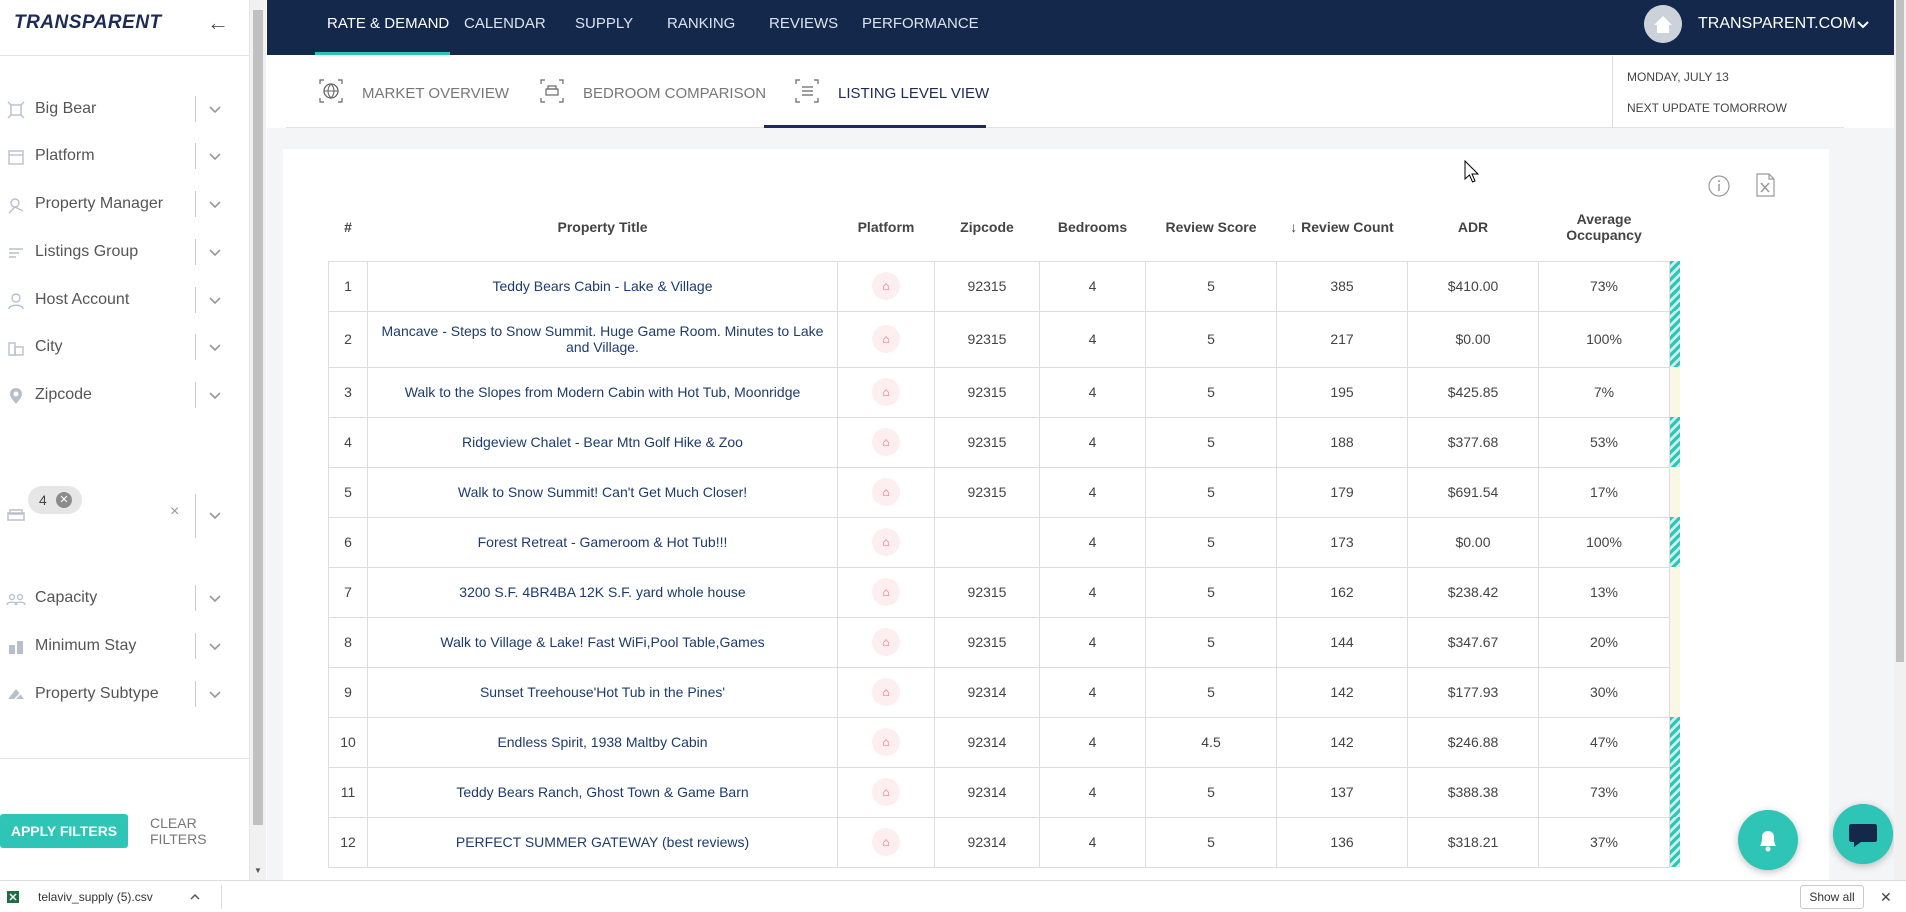  Describe the element at coordinates (64, 500) in the screenshot. I see `remove-chip-icon: ✕` at that location.